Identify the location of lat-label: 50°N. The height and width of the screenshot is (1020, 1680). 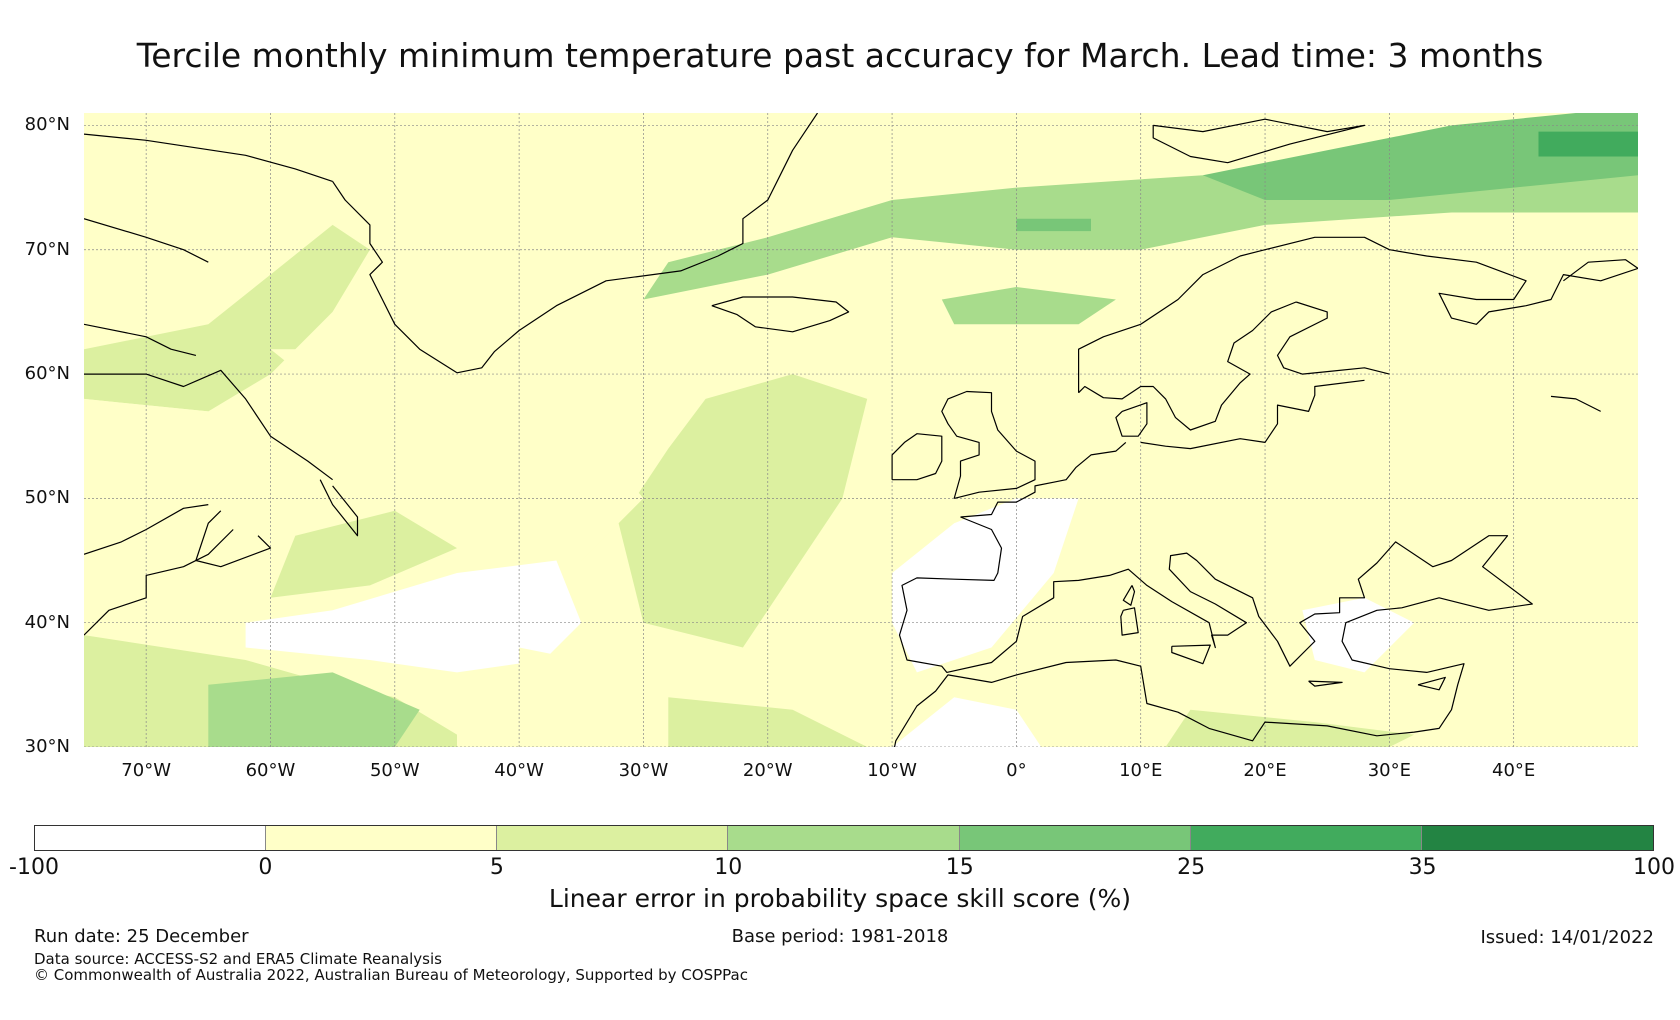
(47, 498).